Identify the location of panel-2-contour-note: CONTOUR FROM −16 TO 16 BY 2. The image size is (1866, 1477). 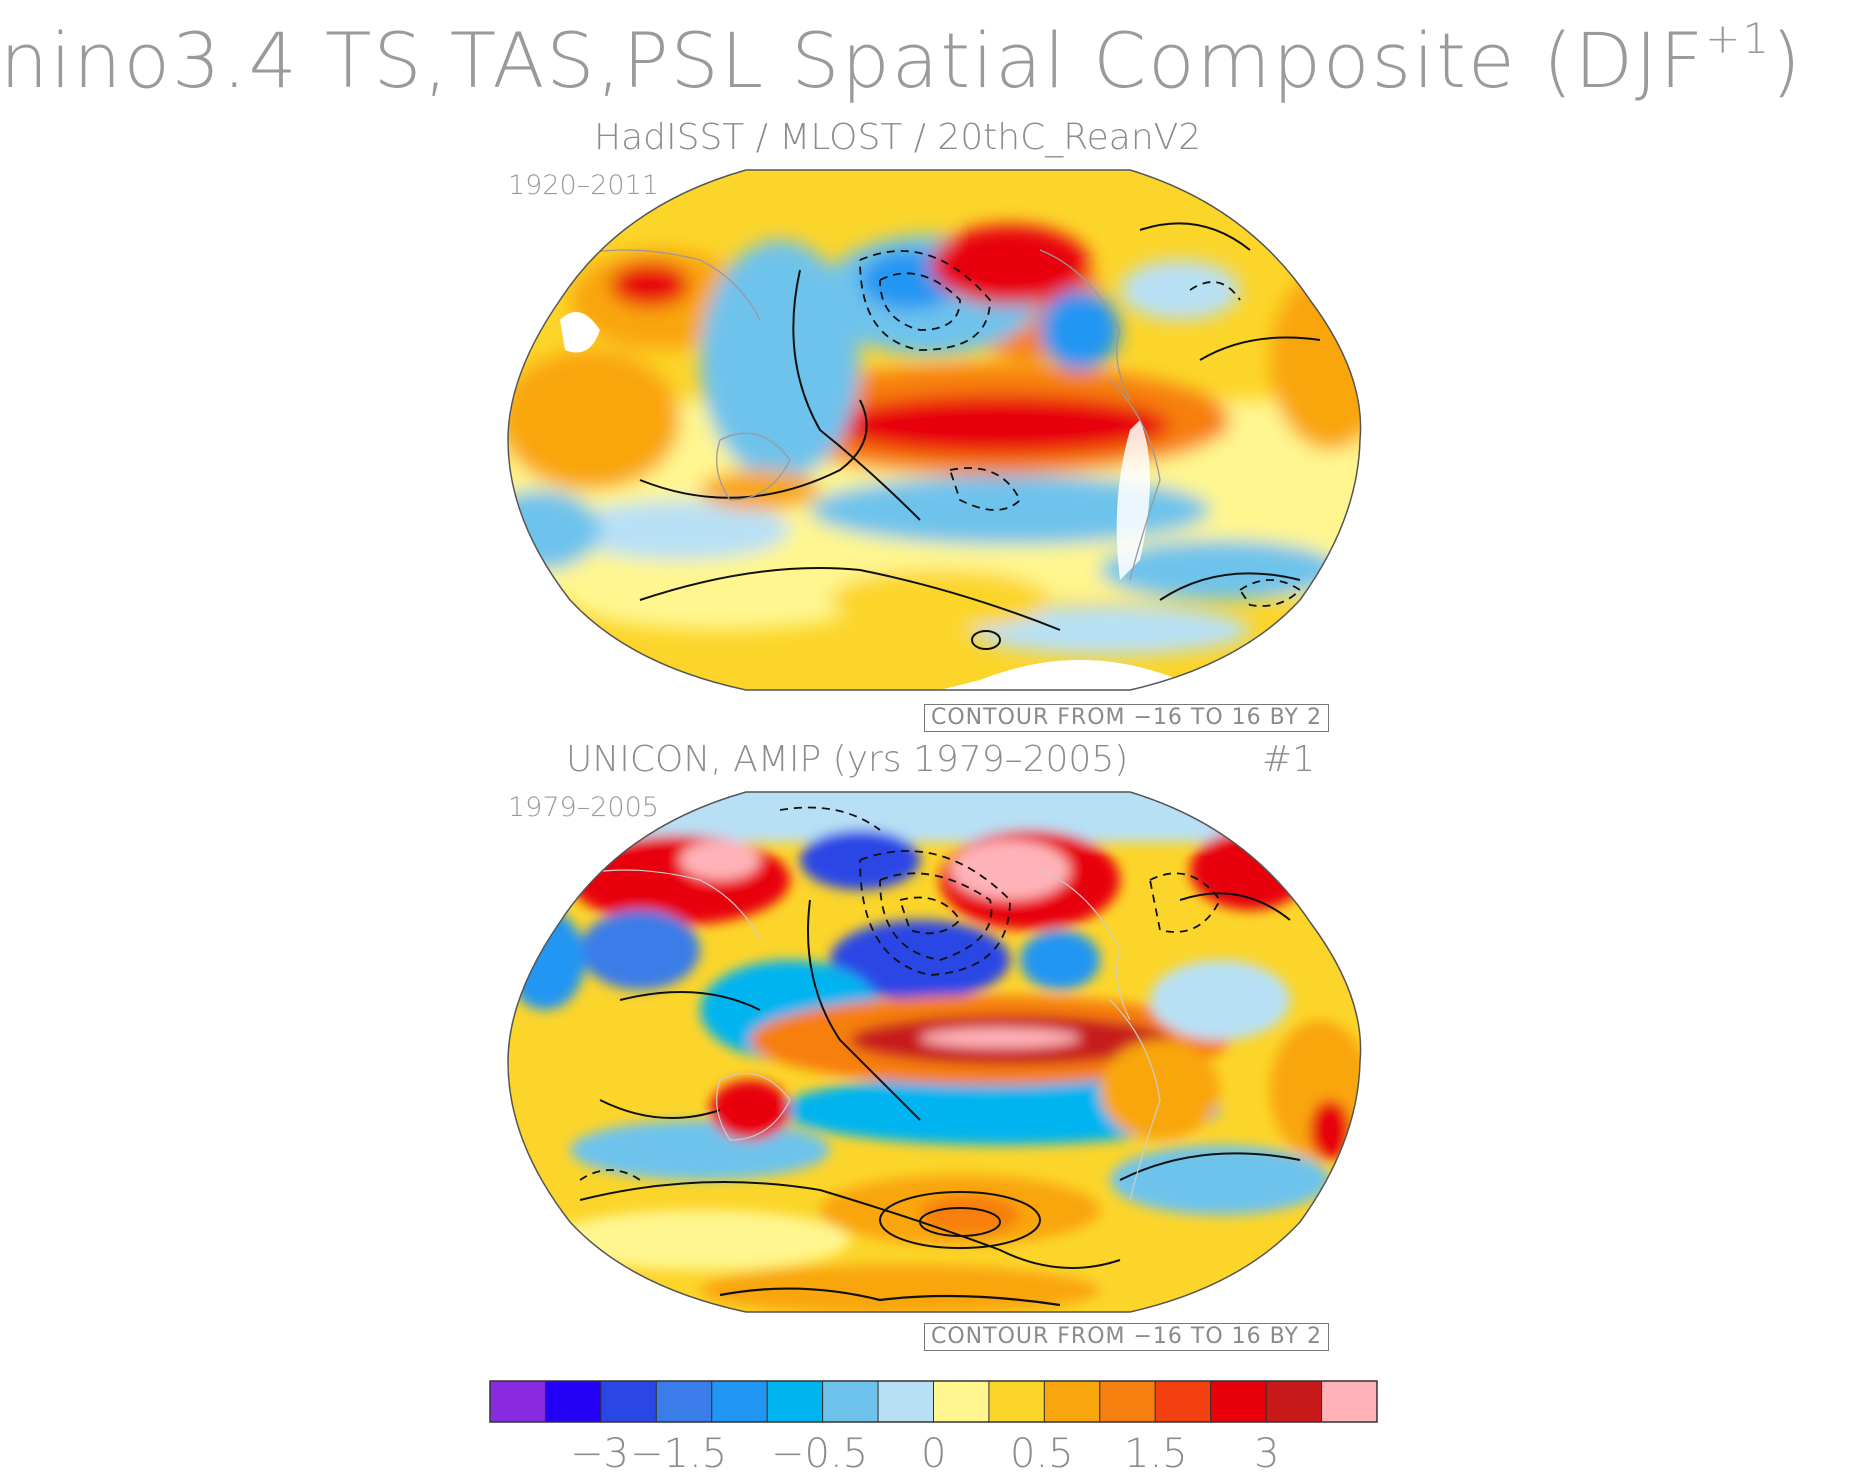
(1126, 1337).